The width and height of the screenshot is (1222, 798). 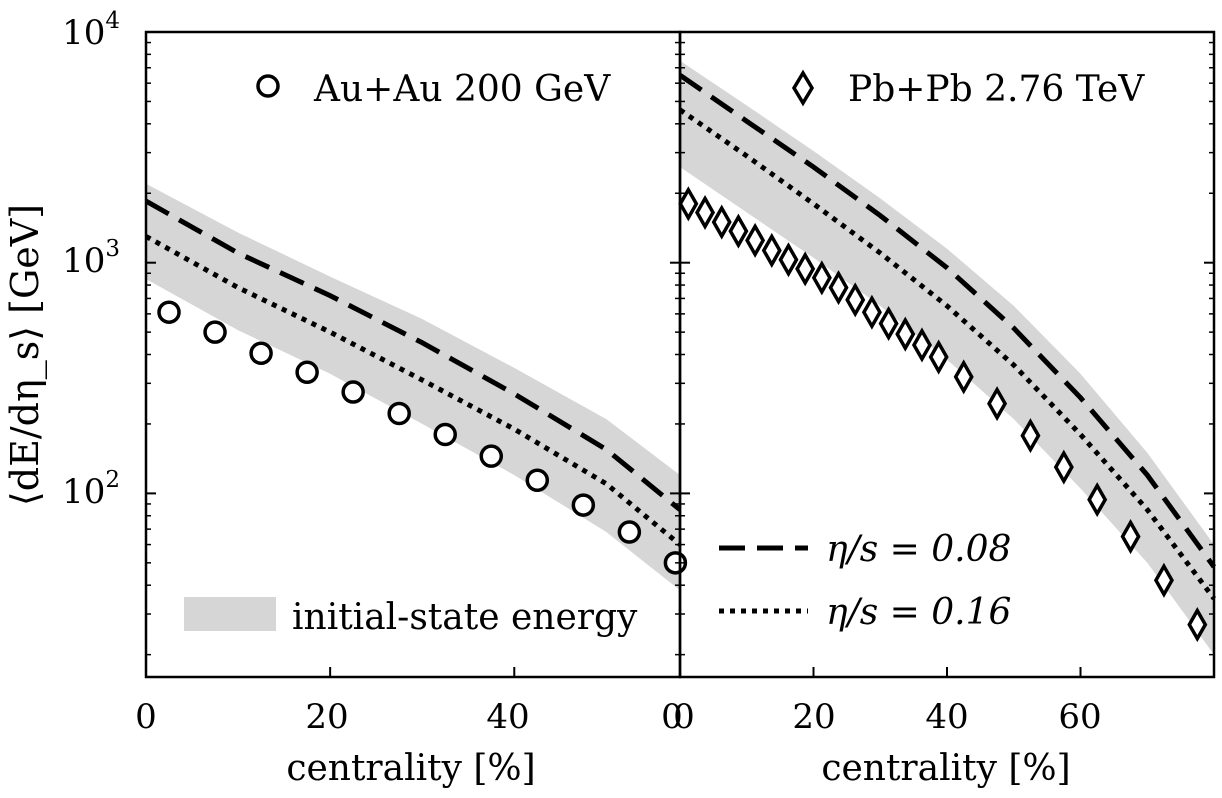 What do you see at coordinates (91, 258) in the screenshot?
I see `y-tick-label-1000: 10³` at bounding box center [91, 258].